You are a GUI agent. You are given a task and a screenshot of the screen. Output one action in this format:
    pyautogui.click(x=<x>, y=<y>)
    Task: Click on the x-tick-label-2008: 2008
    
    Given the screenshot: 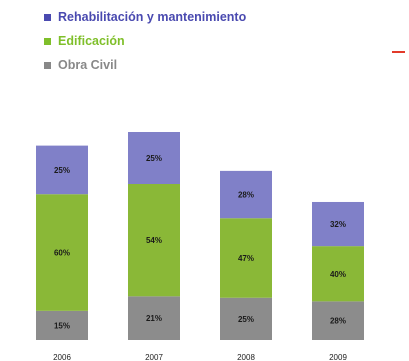 What is the action you would take?
    pyautogui.click(x=246, y=357)
    